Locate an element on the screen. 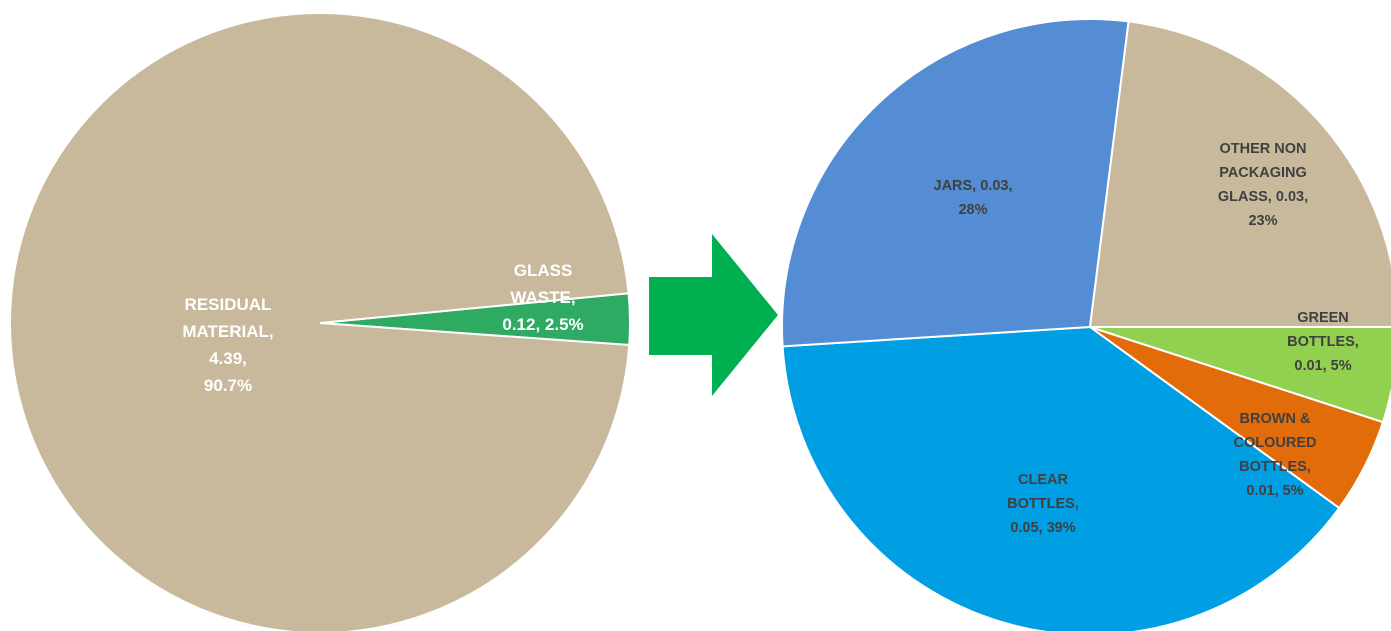 The height and width of the screenshot is (631, 1391). data-label-other-non-packaging-glass: OTHER NON PACKAGING GLASS, 0.03, 23% is located at coordinates (1263, 185).